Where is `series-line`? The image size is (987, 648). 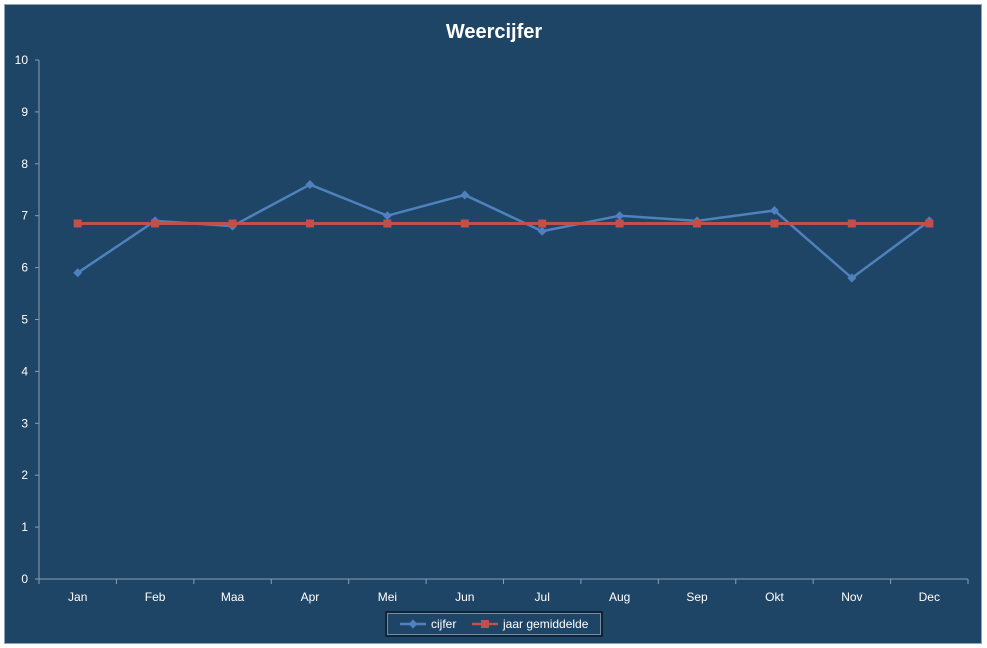 series-line is located at coordinates (504, 231).